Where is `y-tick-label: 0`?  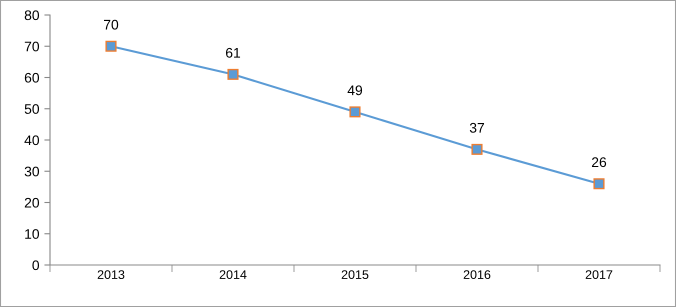
y-tick-label: 0 is located at coordinates (36, 265).